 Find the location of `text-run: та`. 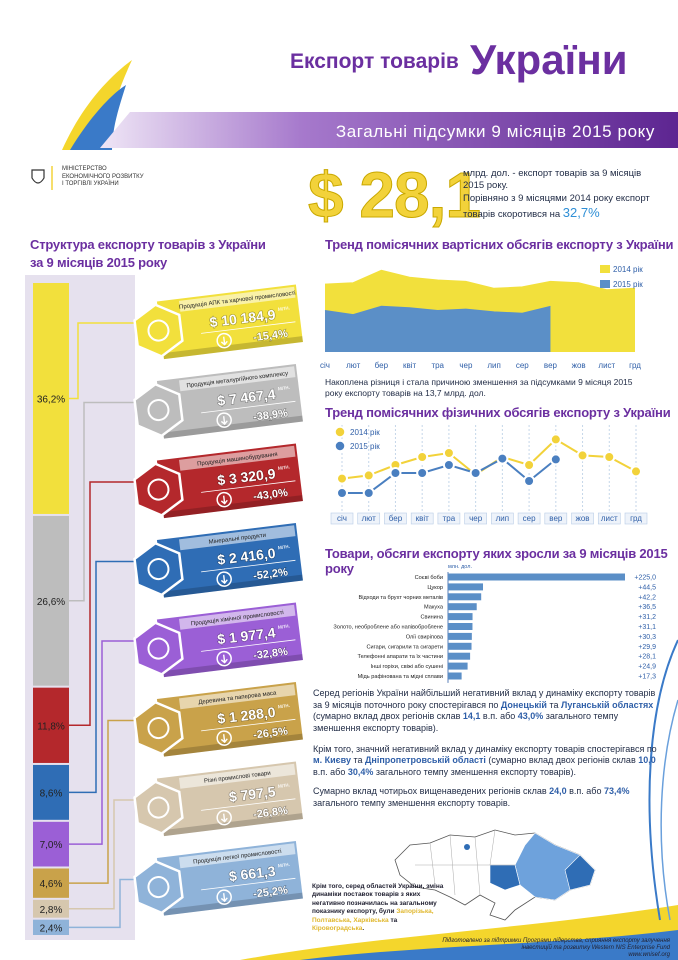

text-run: та is located at coordinates (553, 704).